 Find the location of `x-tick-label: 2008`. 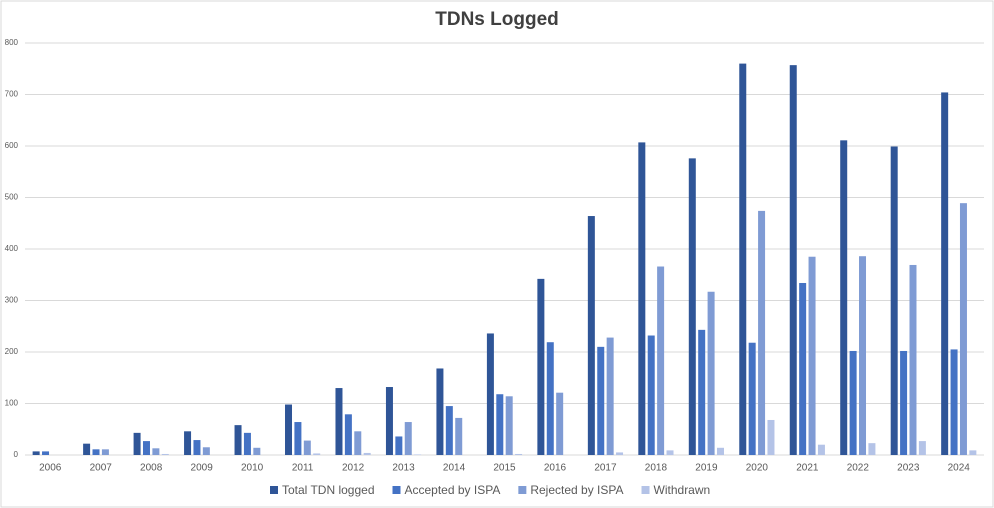

x-tick-label: 2008 is located at coordinates (151, 468).